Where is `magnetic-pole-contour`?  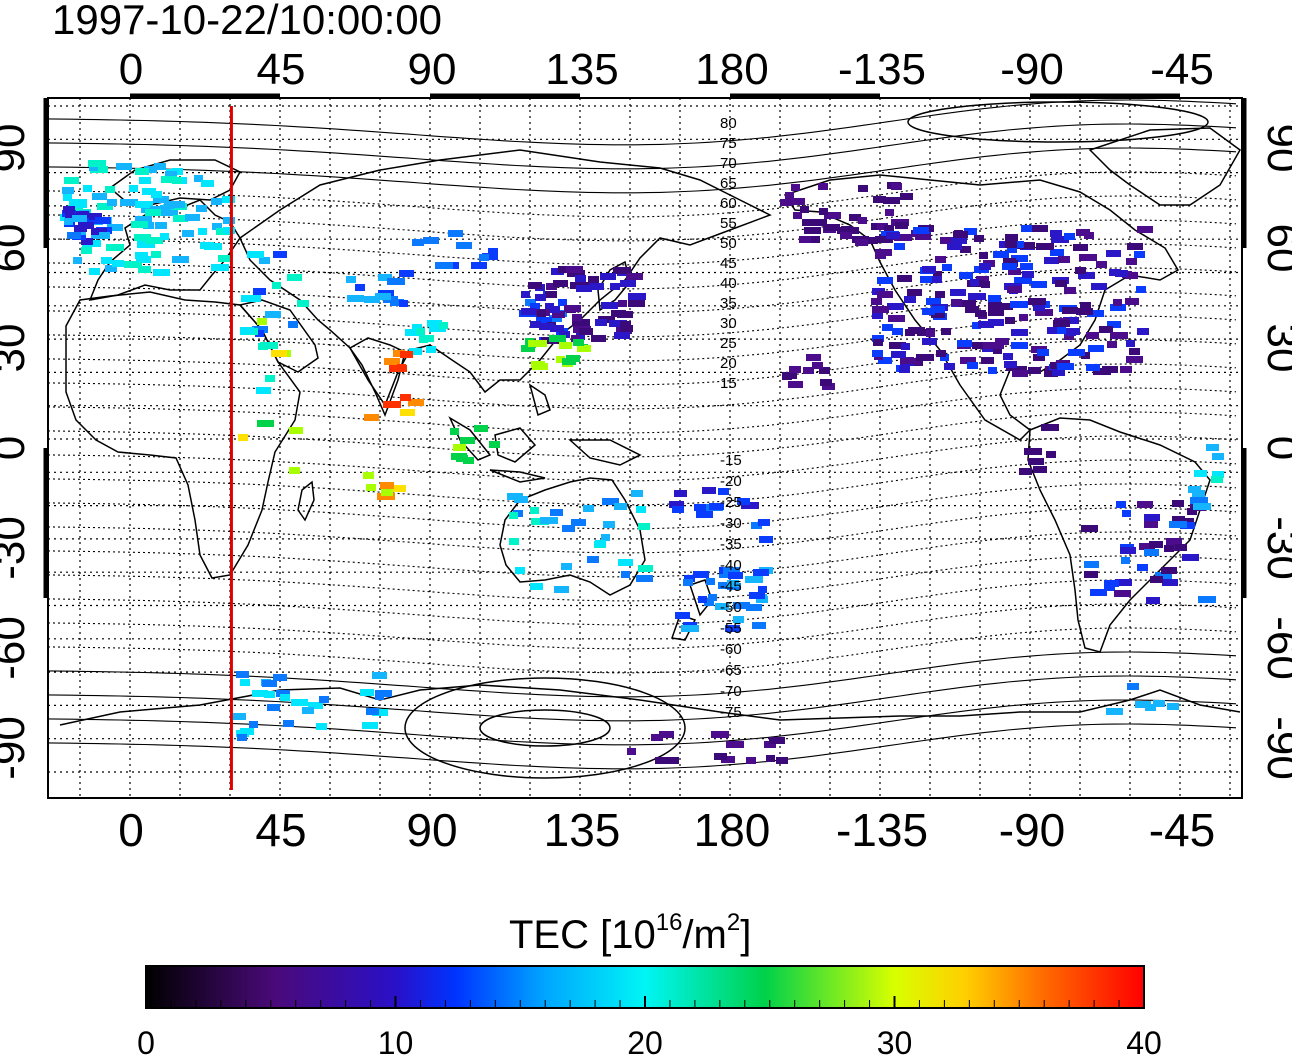 magnetic-pole-contour is located at coordinates (1058, 122).